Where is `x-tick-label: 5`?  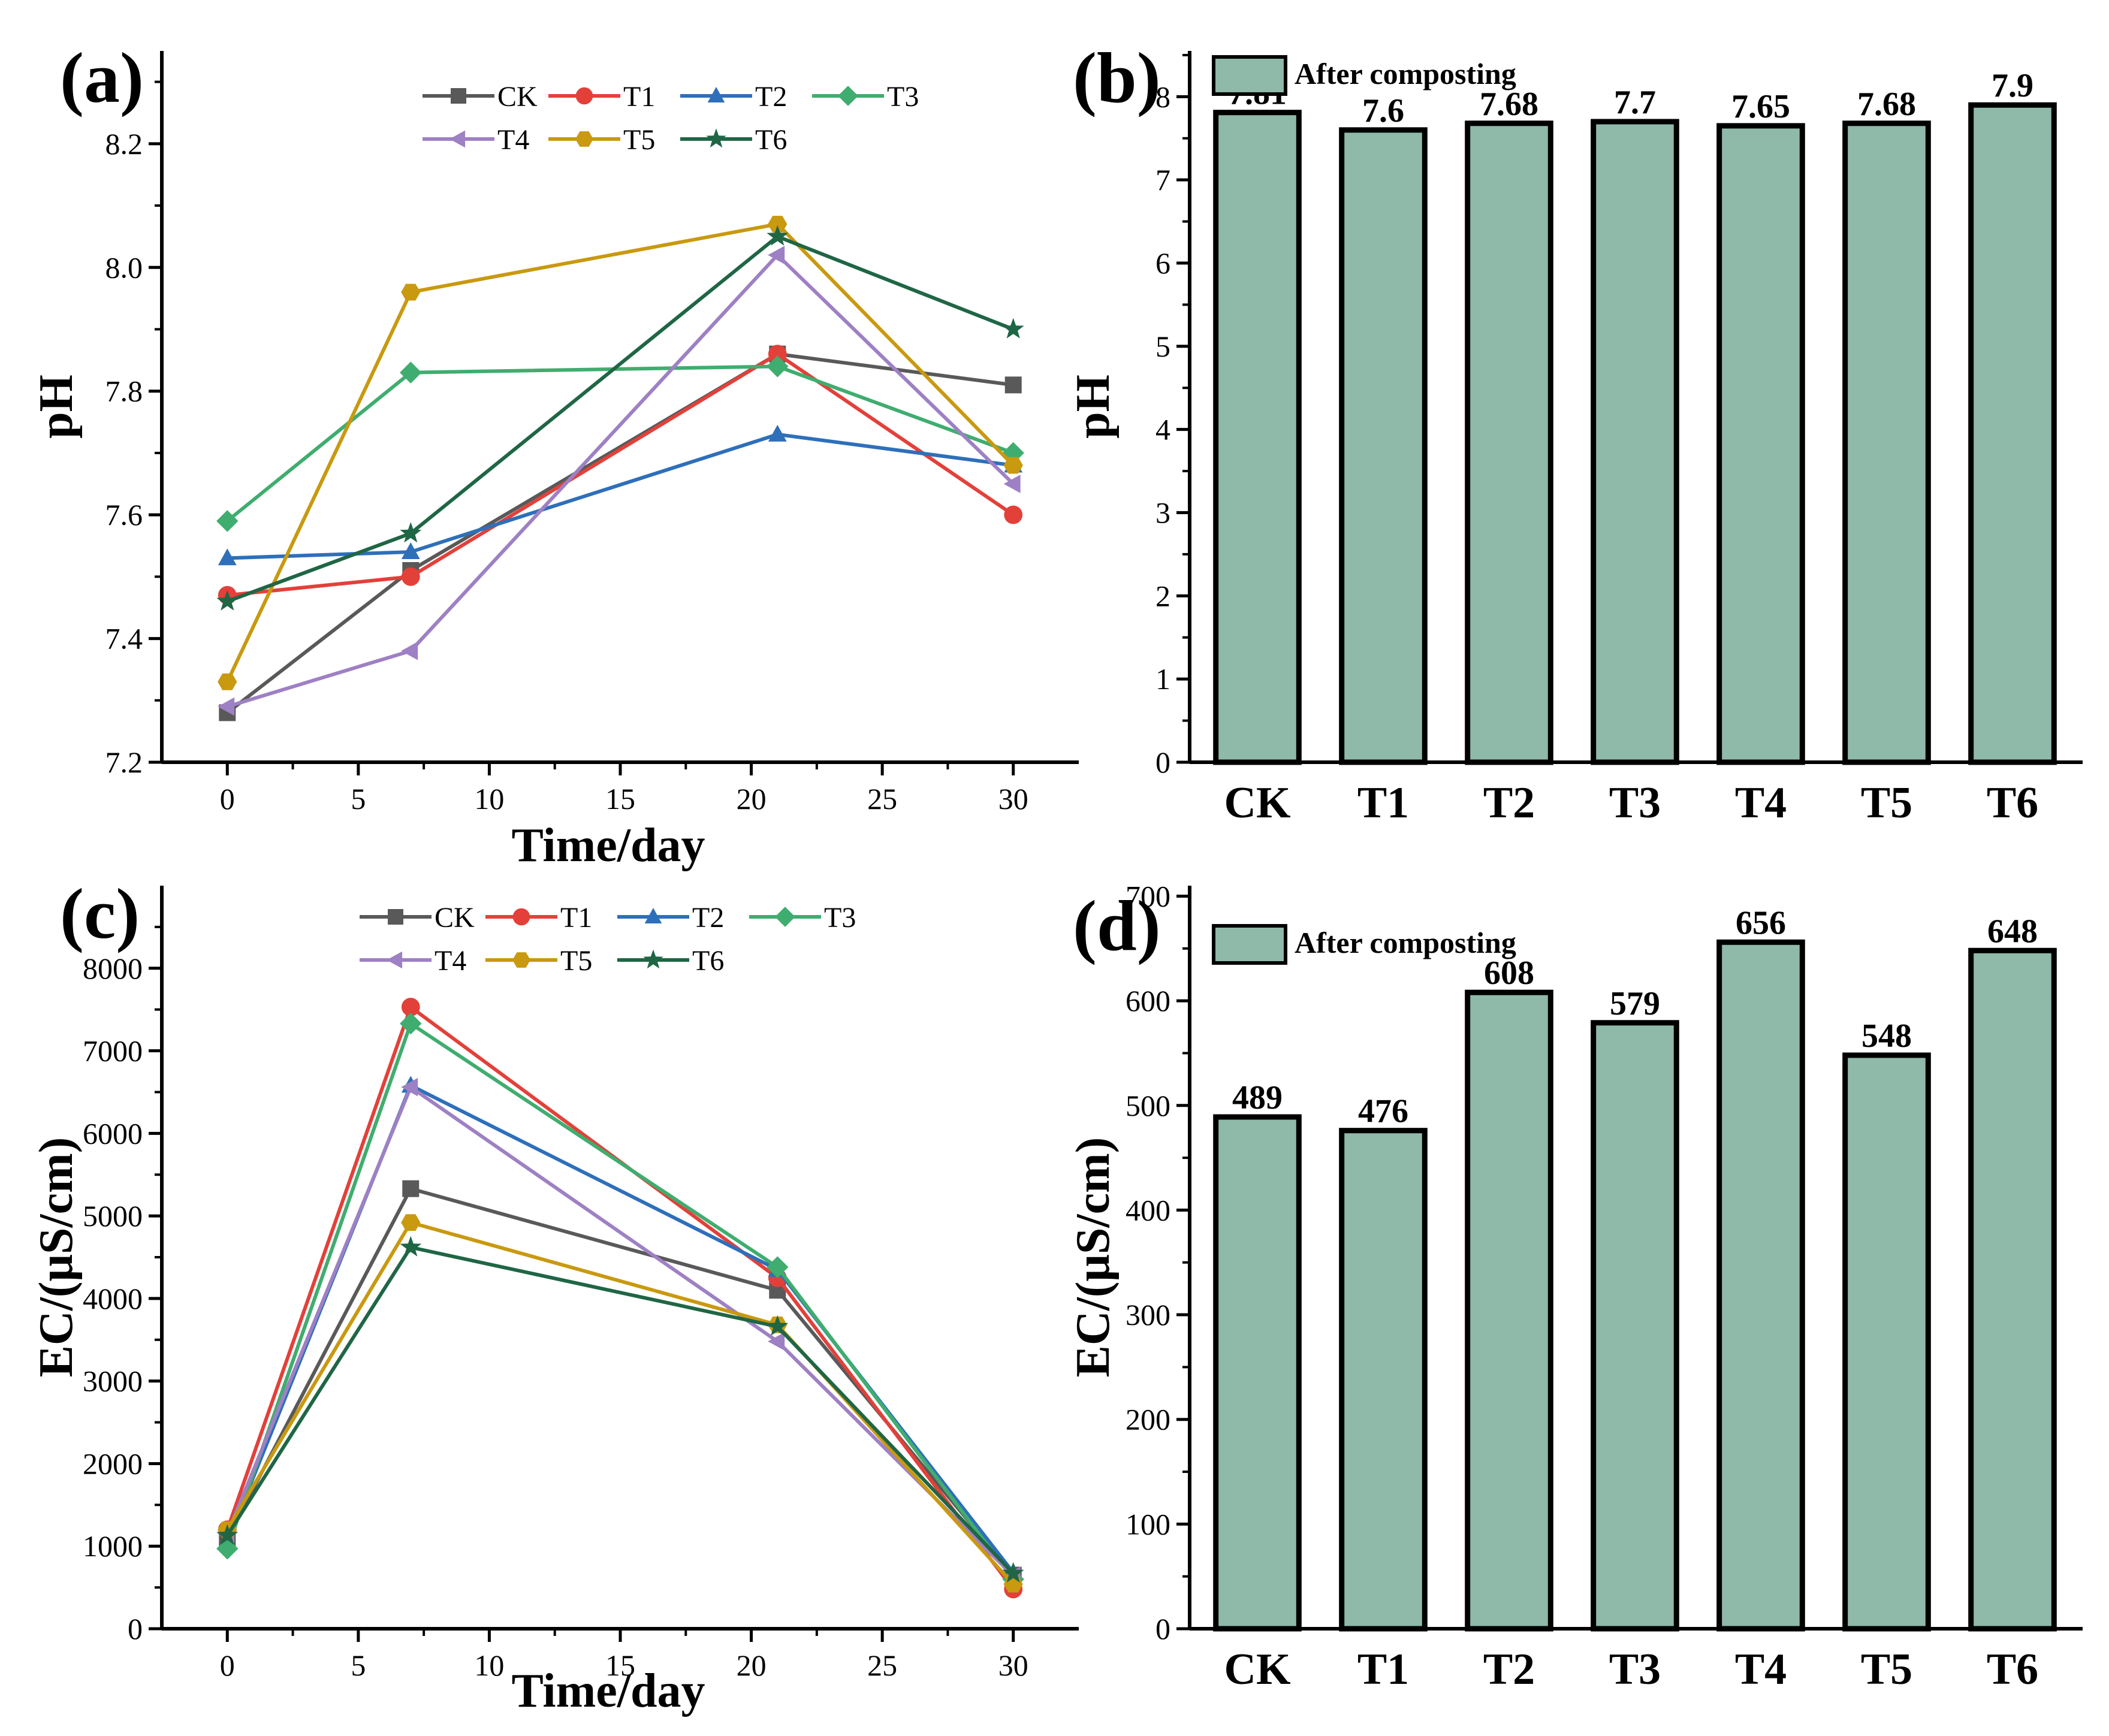
x-tick-label: 5 is located at coordinates (358, 799).